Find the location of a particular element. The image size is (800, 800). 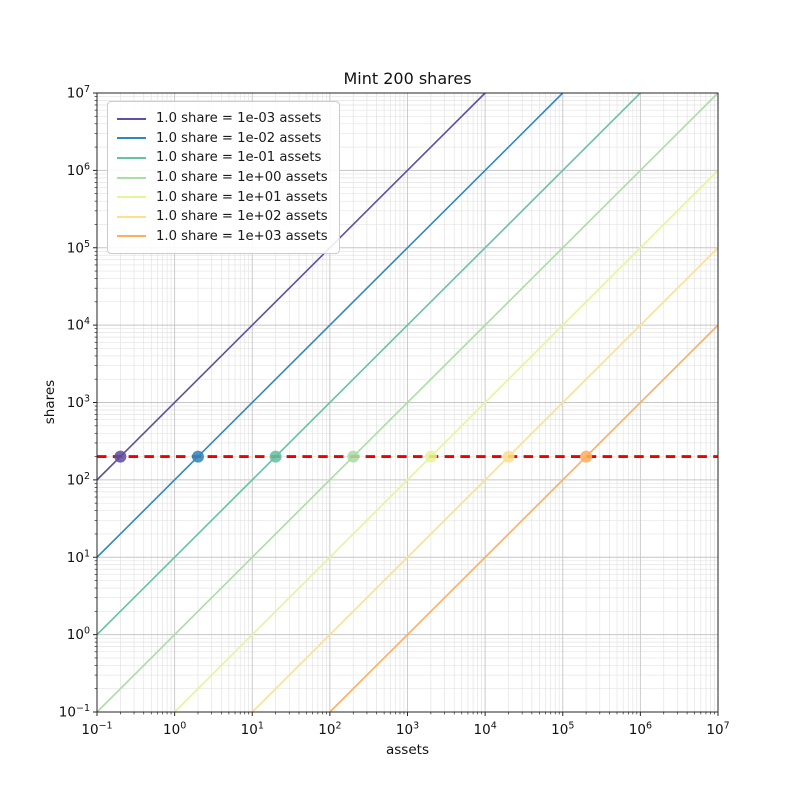

legend-item: 1.0 share = 1e+01 assets is located at coordinates (222, 197).